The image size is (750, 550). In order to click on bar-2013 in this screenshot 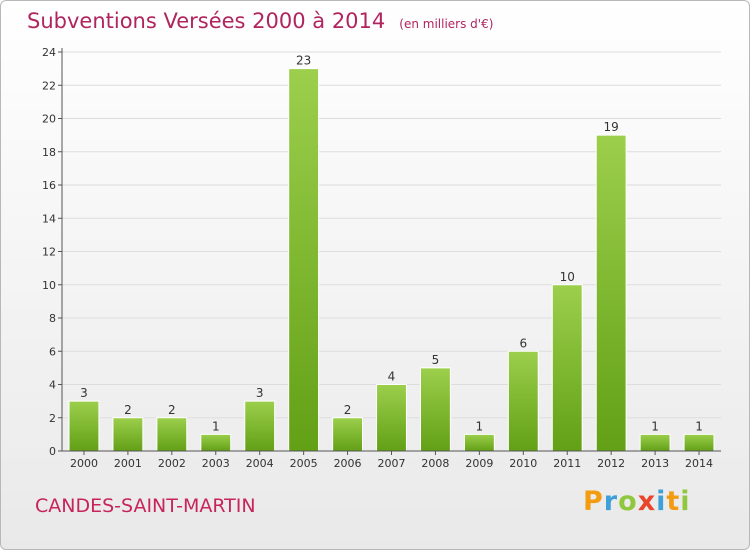, I will do `click(655, 442)`.